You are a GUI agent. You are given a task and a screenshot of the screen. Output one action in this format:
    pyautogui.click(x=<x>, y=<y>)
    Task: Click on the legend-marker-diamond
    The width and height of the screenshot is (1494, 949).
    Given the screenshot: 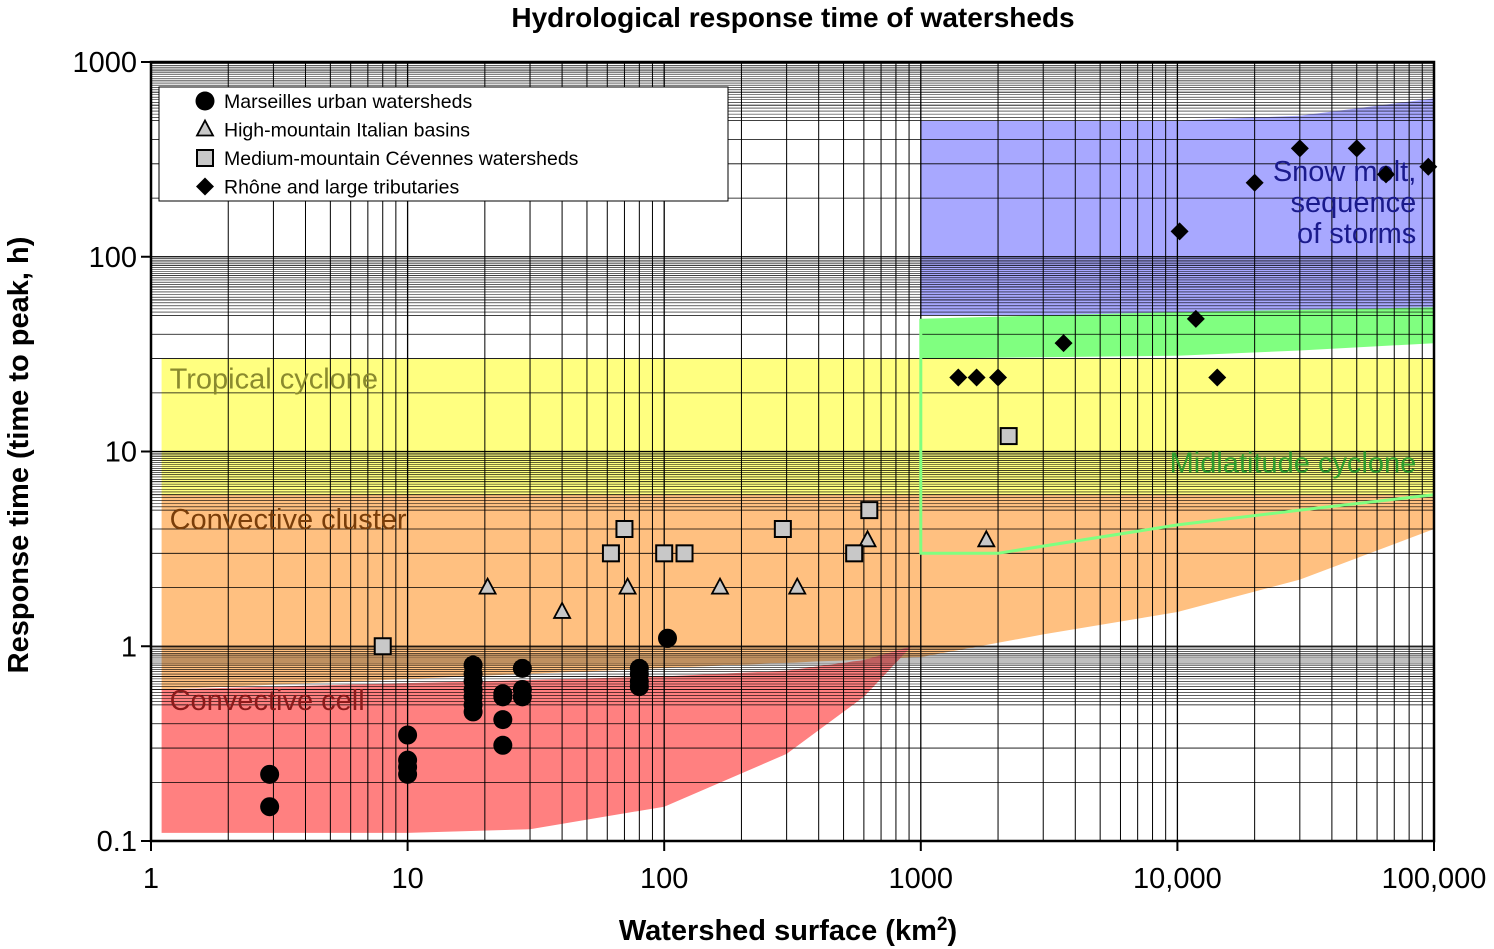 What is the action you would take?
    pyautogui.click(x=205, y=186)
    